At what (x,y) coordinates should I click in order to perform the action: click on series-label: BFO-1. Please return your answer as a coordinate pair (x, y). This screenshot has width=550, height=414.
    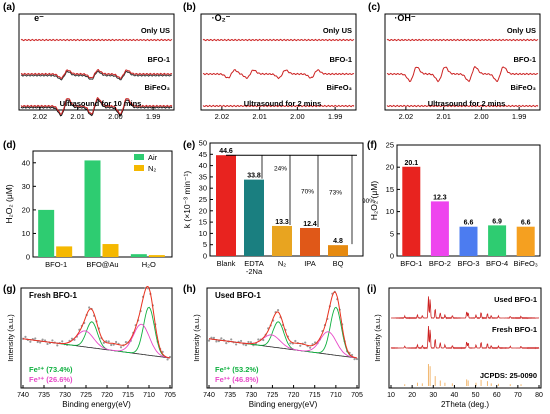
    Looking at the image, I should click on (159, 59).